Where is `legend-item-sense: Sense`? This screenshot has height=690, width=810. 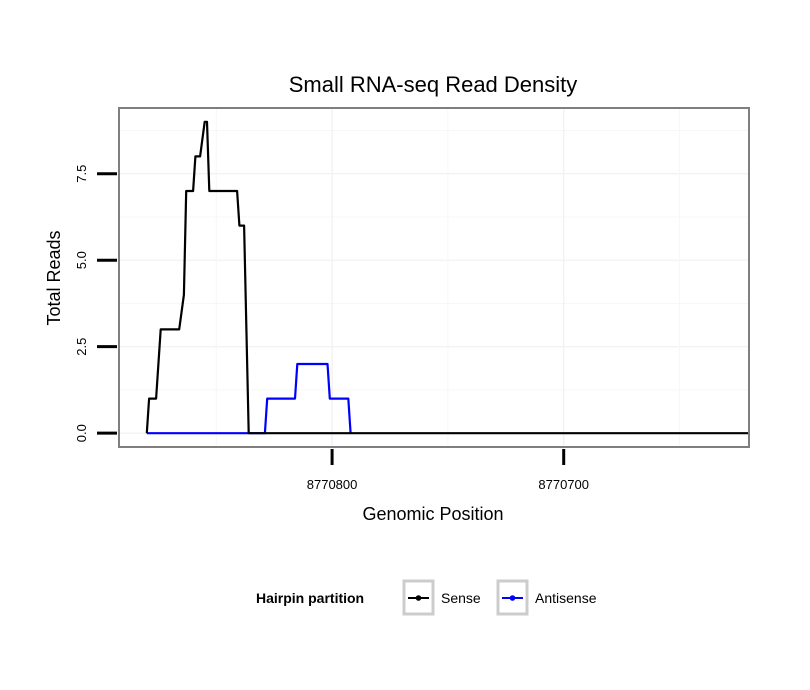 legend-item-sense: Sense is located at coordinates (441, 597).